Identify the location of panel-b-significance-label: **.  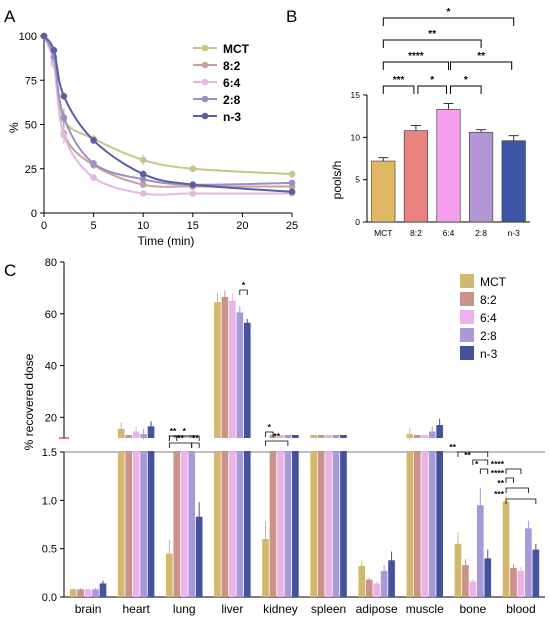
(432, 34).